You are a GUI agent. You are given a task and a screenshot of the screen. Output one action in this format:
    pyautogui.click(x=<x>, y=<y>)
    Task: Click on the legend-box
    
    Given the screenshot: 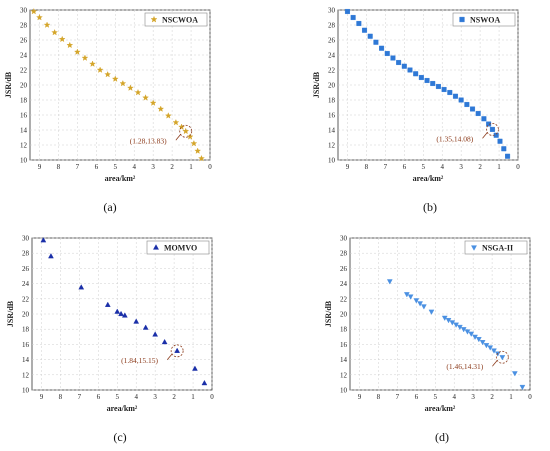 What is the action you would take?
    pyautogui.click(x=496, y=247)
    